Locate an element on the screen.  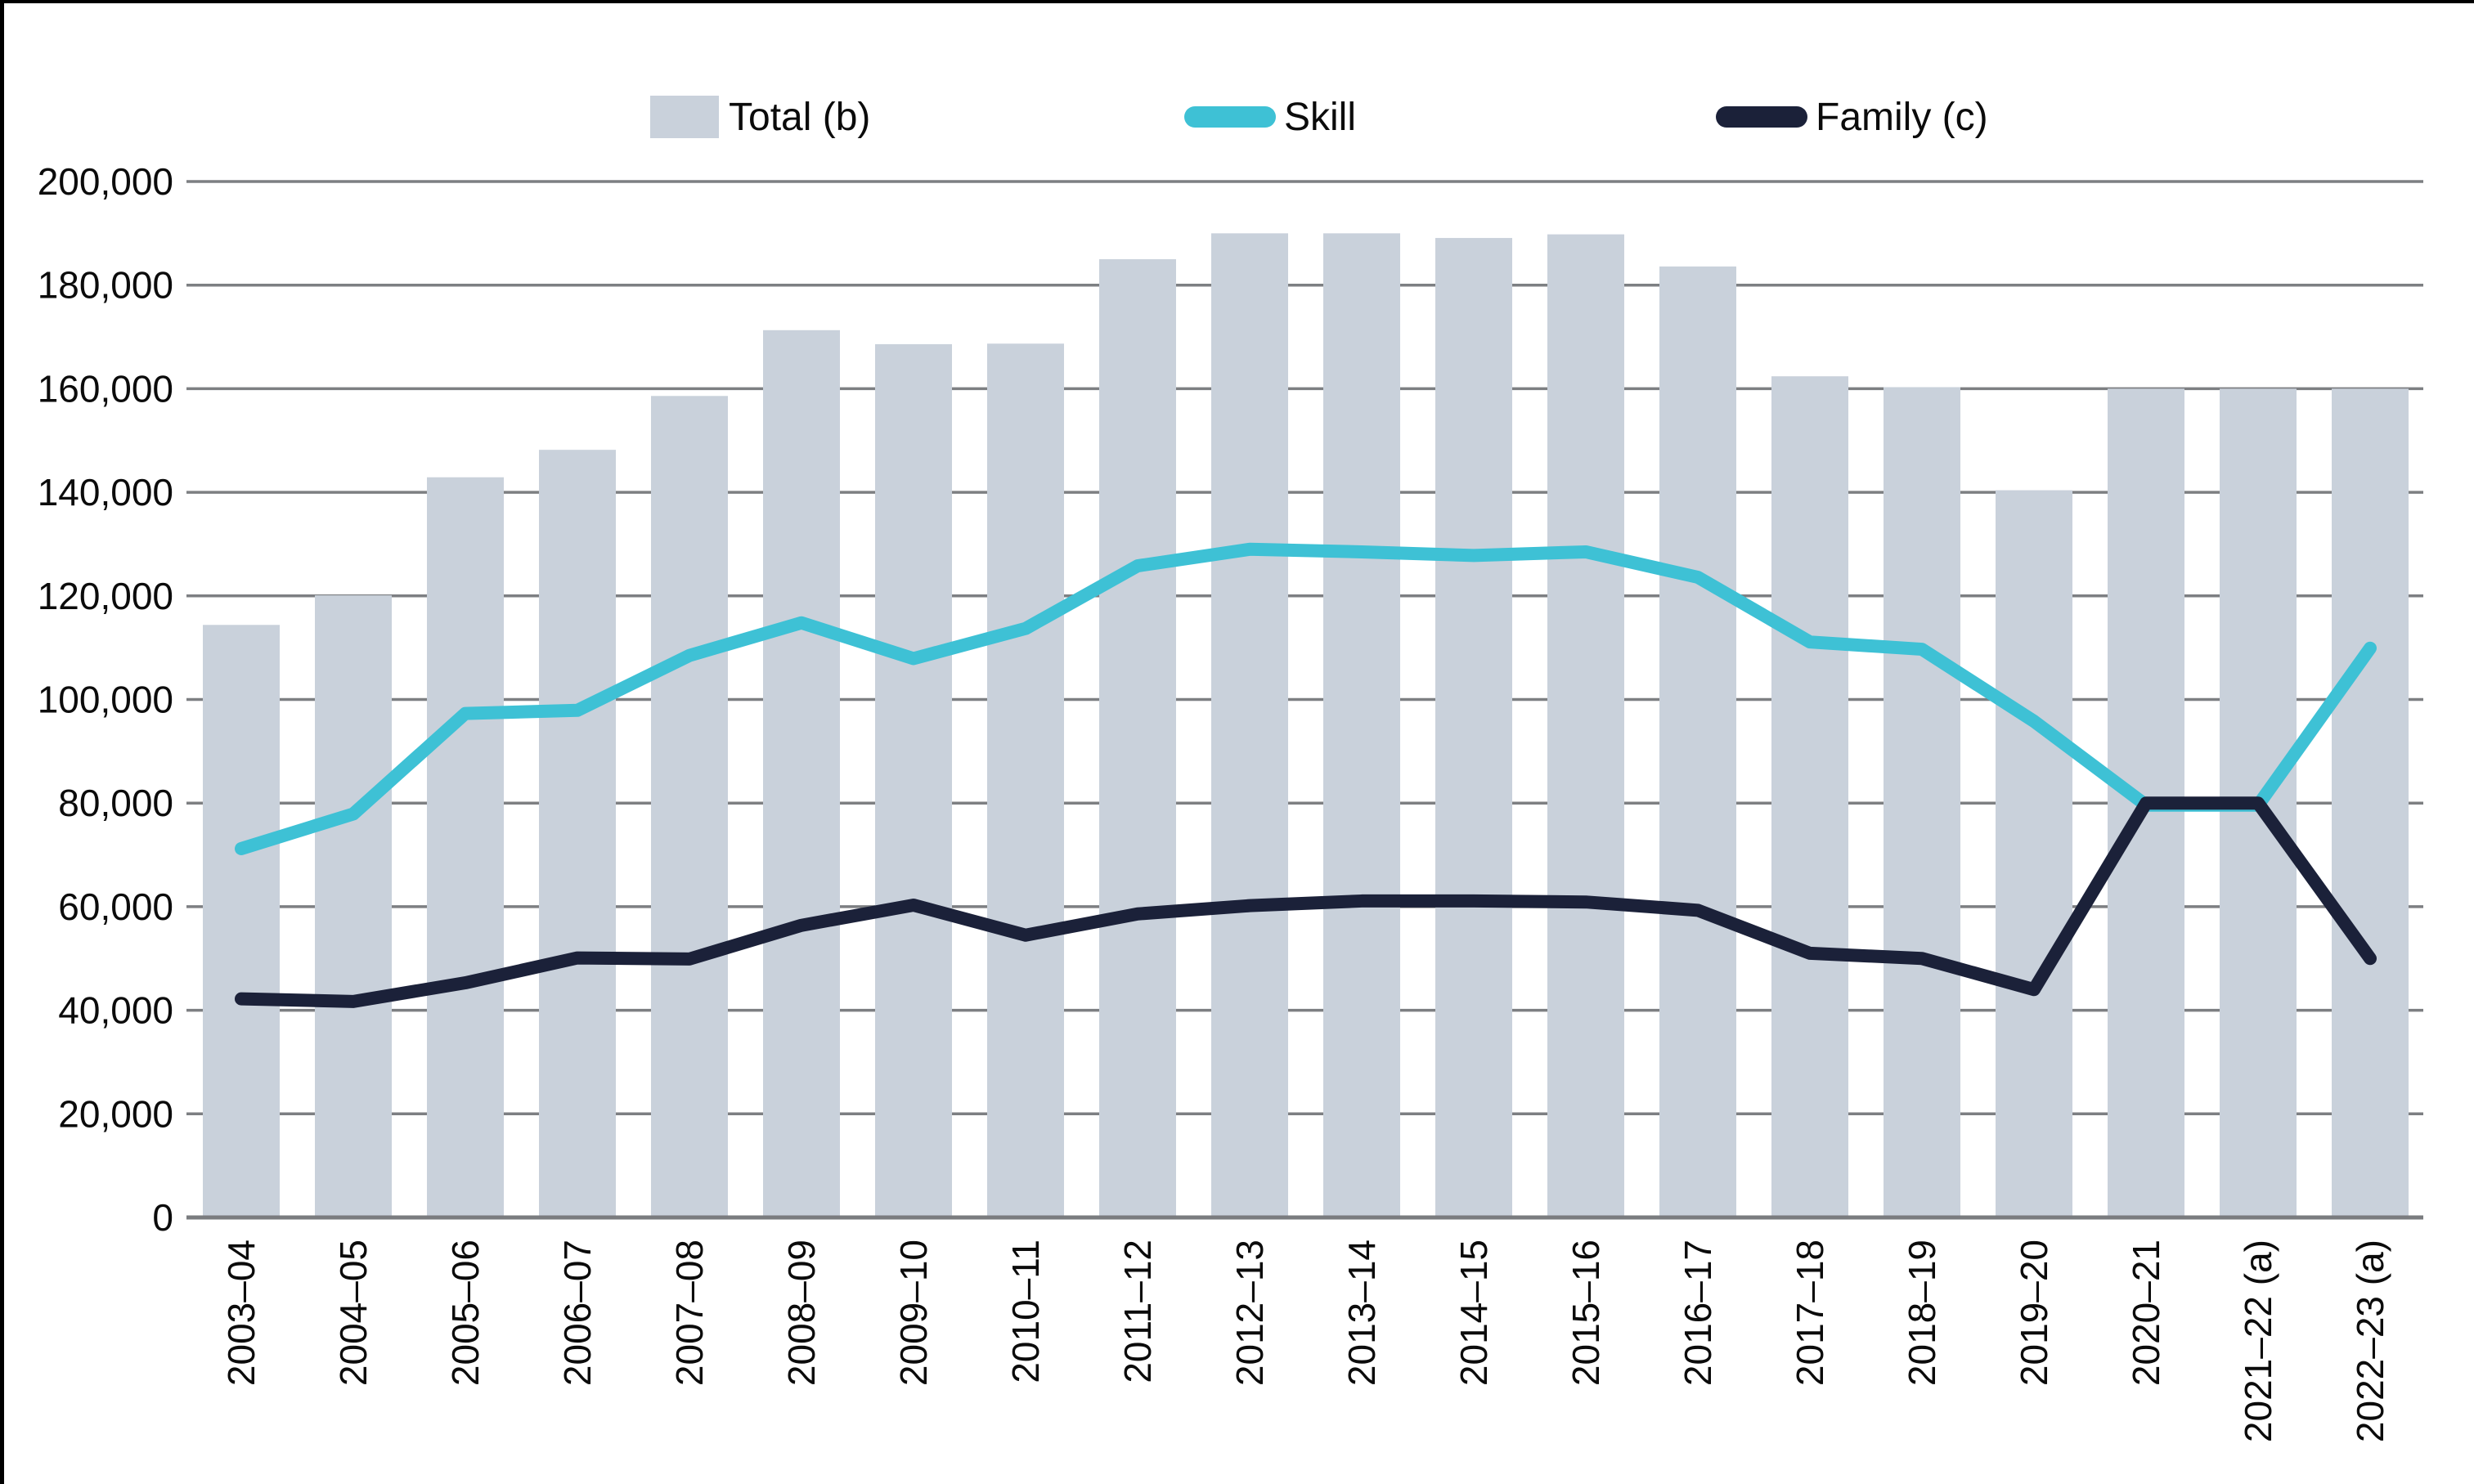
skill-line-swatch is located at coordinates (1230, 117).